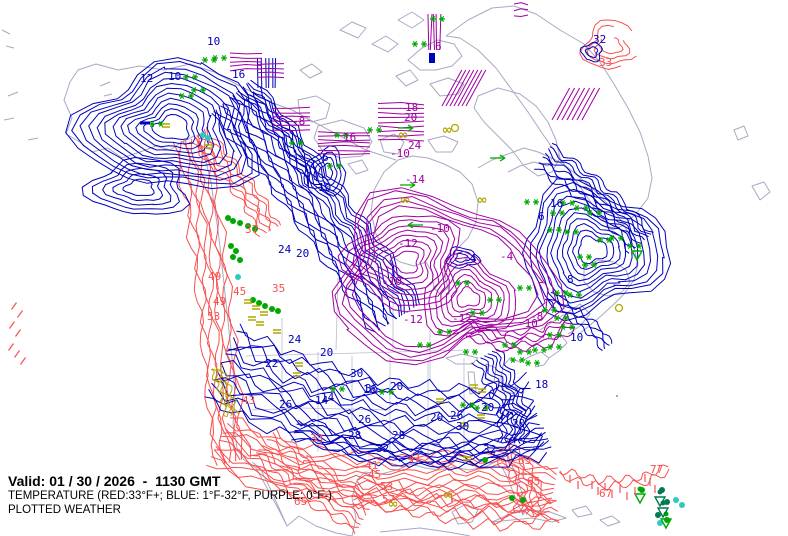 The width and height of the screenshot is (788, 536). What do you see at coordinates (605, 62) in the screenshot?
I see `isotherm-label: 33` at bounding box center [605, 62].